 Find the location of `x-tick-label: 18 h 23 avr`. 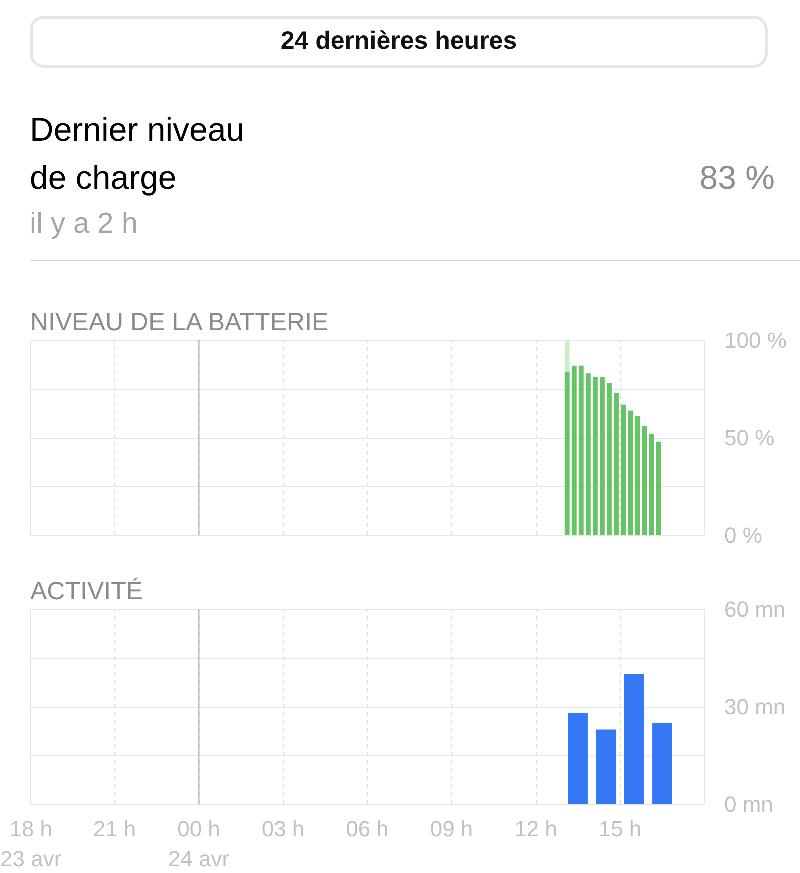

x-tick-label: 18 h 23 avr is located at coordinates (31, 844).